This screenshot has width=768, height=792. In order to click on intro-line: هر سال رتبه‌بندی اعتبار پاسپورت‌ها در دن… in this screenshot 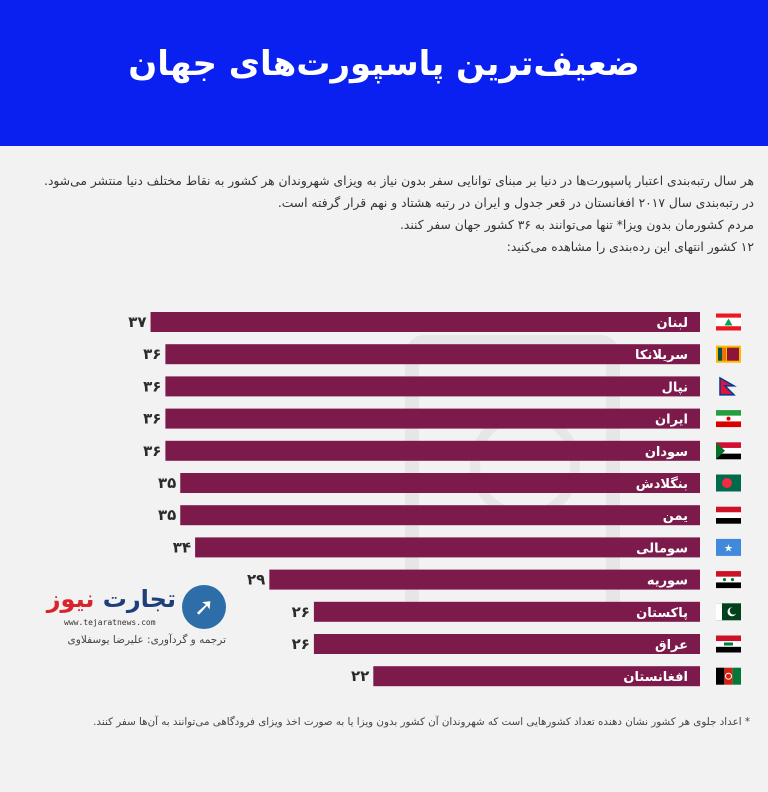, I will do `click(399, 181)`.